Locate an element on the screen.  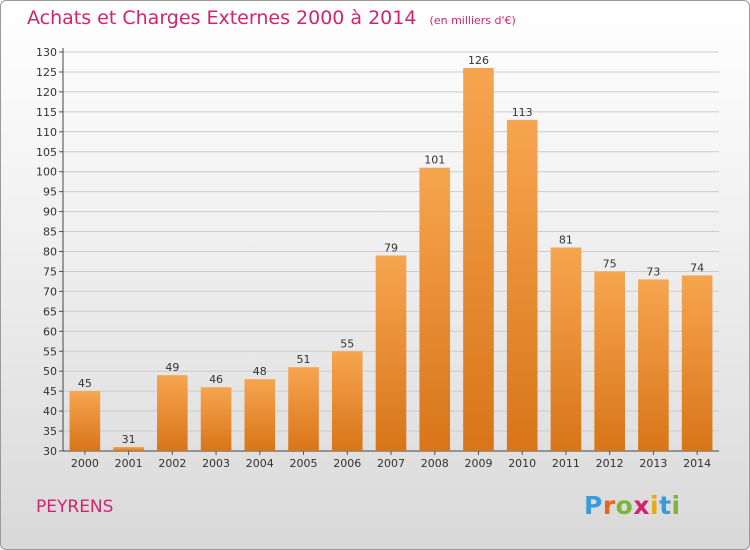
x-tick-label-2013: 2013 is located at coordinates (653, 463).